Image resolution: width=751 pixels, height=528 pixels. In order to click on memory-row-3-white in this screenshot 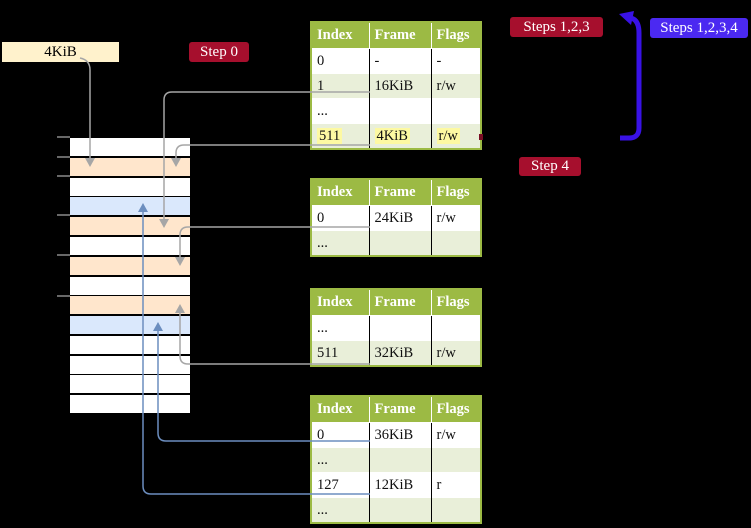, I will do `click(130, 187)`.